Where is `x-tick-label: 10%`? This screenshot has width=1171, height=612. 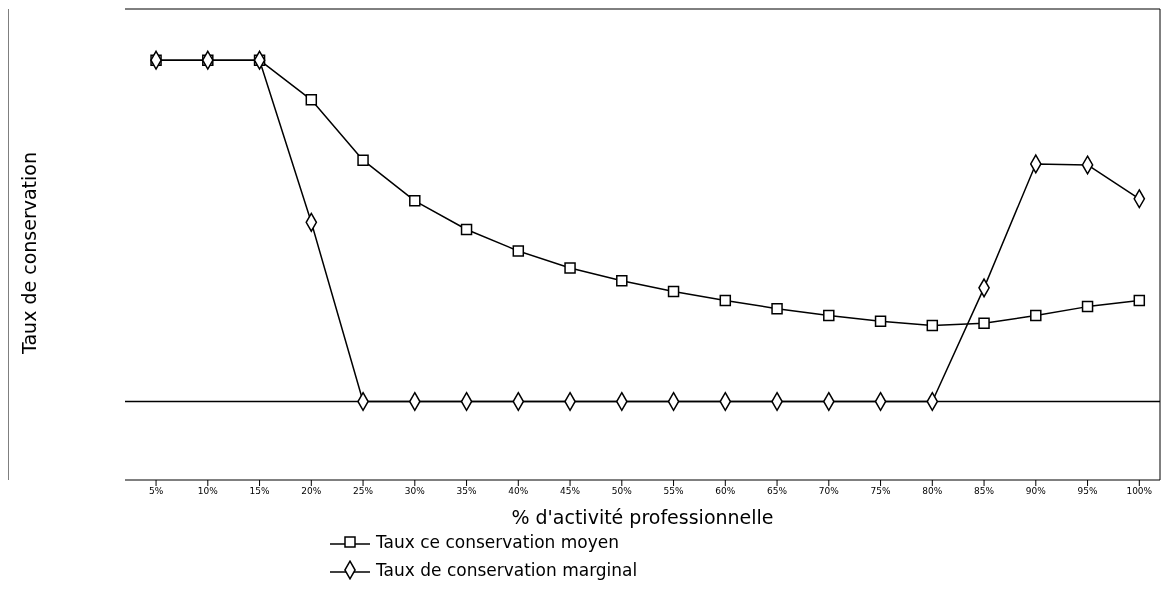
x-tick-label: 10% is located at coordinates (208, 491).